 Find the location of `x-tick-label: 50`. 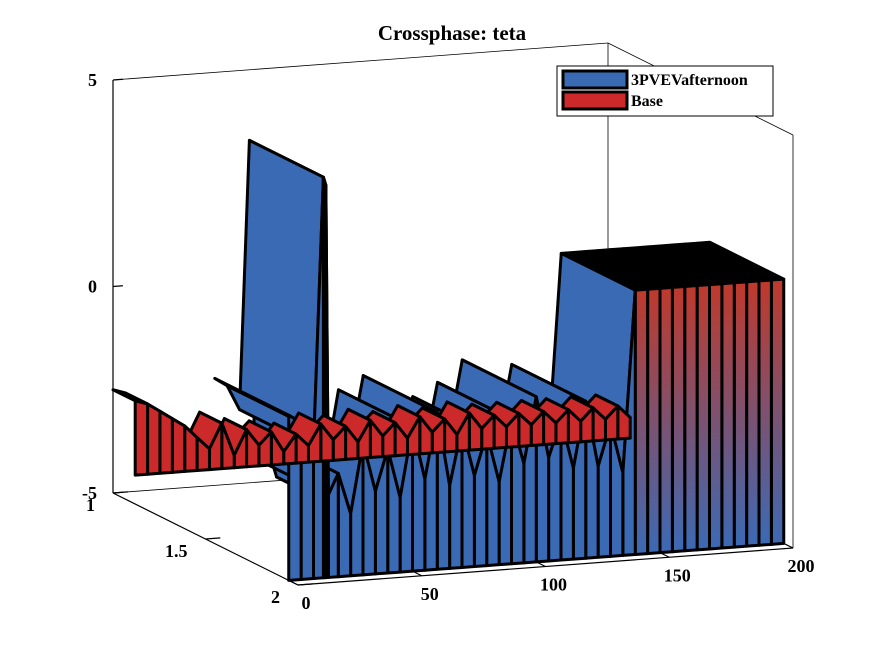

x-tick-label: 50 is located at coordinates (430, 594).